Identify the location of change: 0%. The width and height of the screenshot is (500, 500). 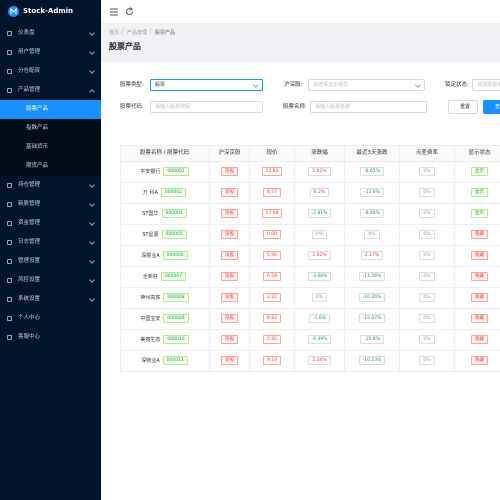
(319, 234).